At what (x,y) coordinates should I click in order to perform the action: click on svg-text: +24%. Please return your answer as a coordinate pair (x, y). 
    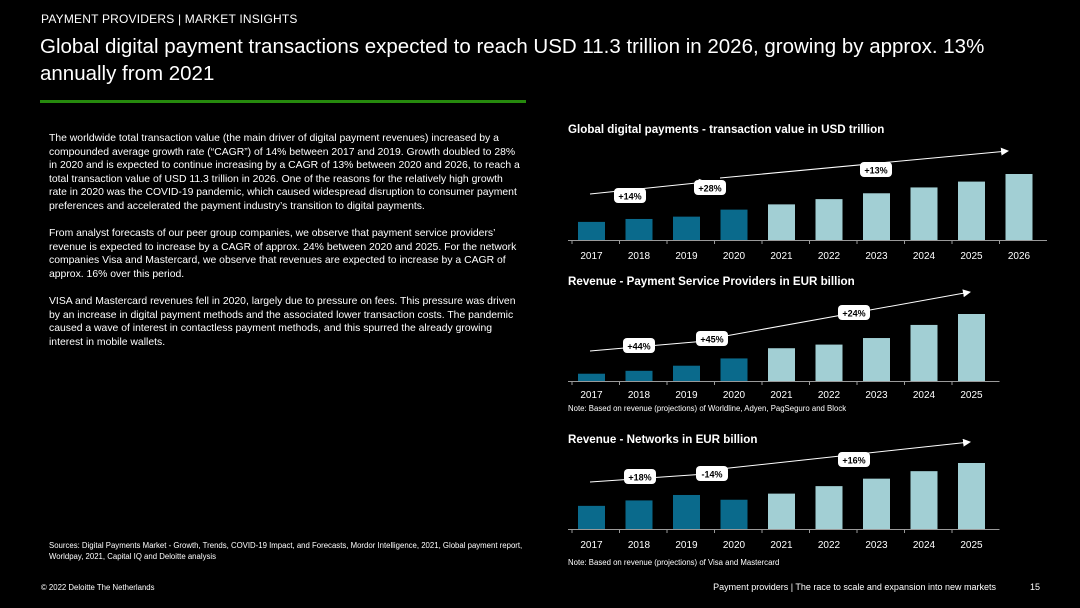
    Looking at the image, I should click on (853, 314).